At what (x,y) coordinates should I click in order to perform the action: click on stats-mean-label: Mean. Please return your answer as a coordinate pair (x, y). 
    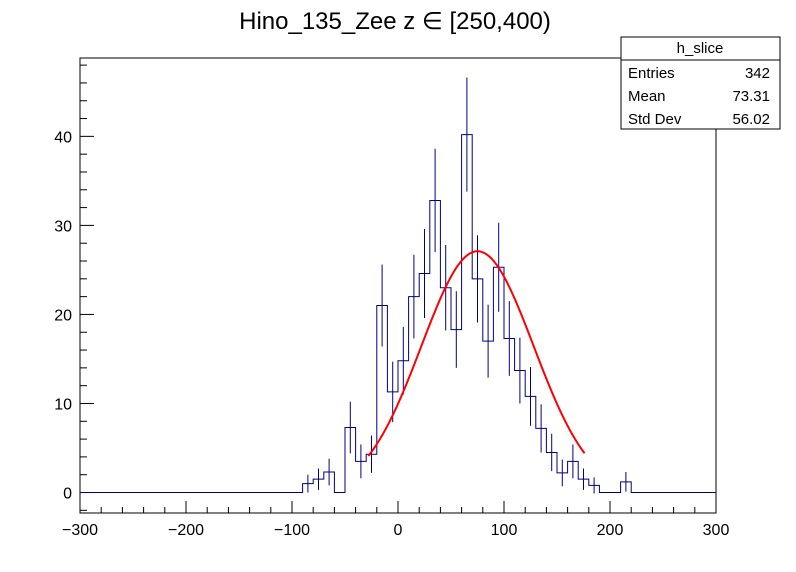
    Looking at the image, I should click on (647, 96).